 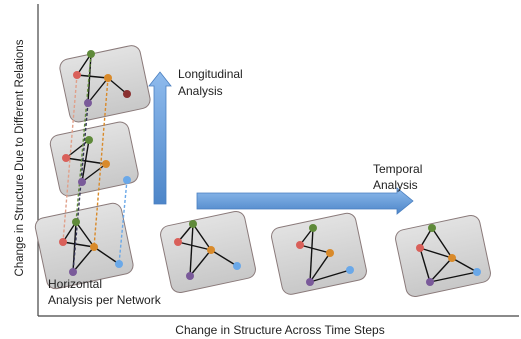 What do you see at coordinates (279, 330) in the screenshot?
I see `x-axis-label: Change in Structure Across Time Steps` at bounding box center [279, 330].